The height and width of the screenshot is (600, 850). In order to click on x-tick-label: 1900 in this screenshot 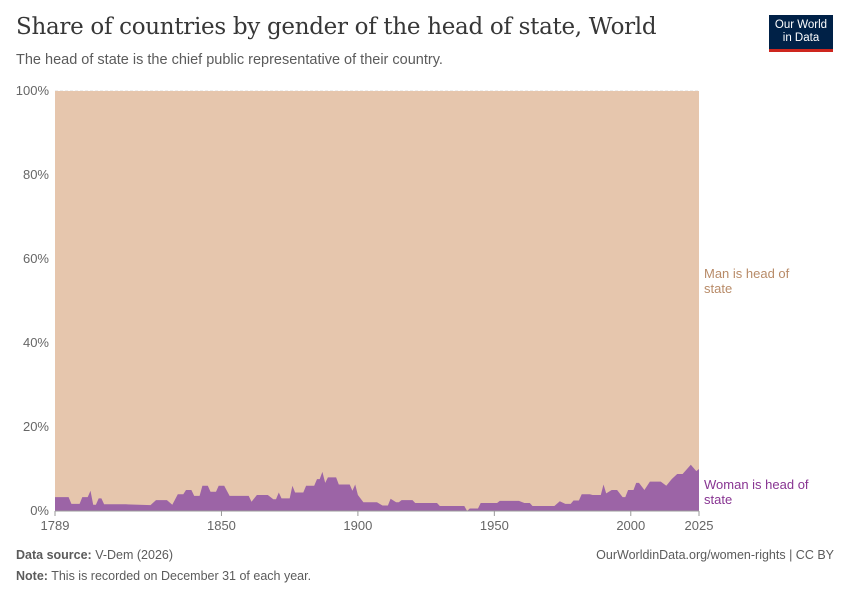, I will do `click(357, 525)`.